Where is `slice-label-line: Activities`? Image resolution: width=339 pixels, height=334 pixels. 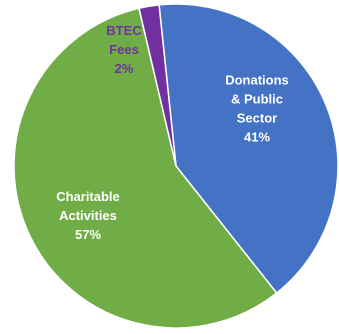
slice-label-line: Activities is located at coordinates (88, 215).